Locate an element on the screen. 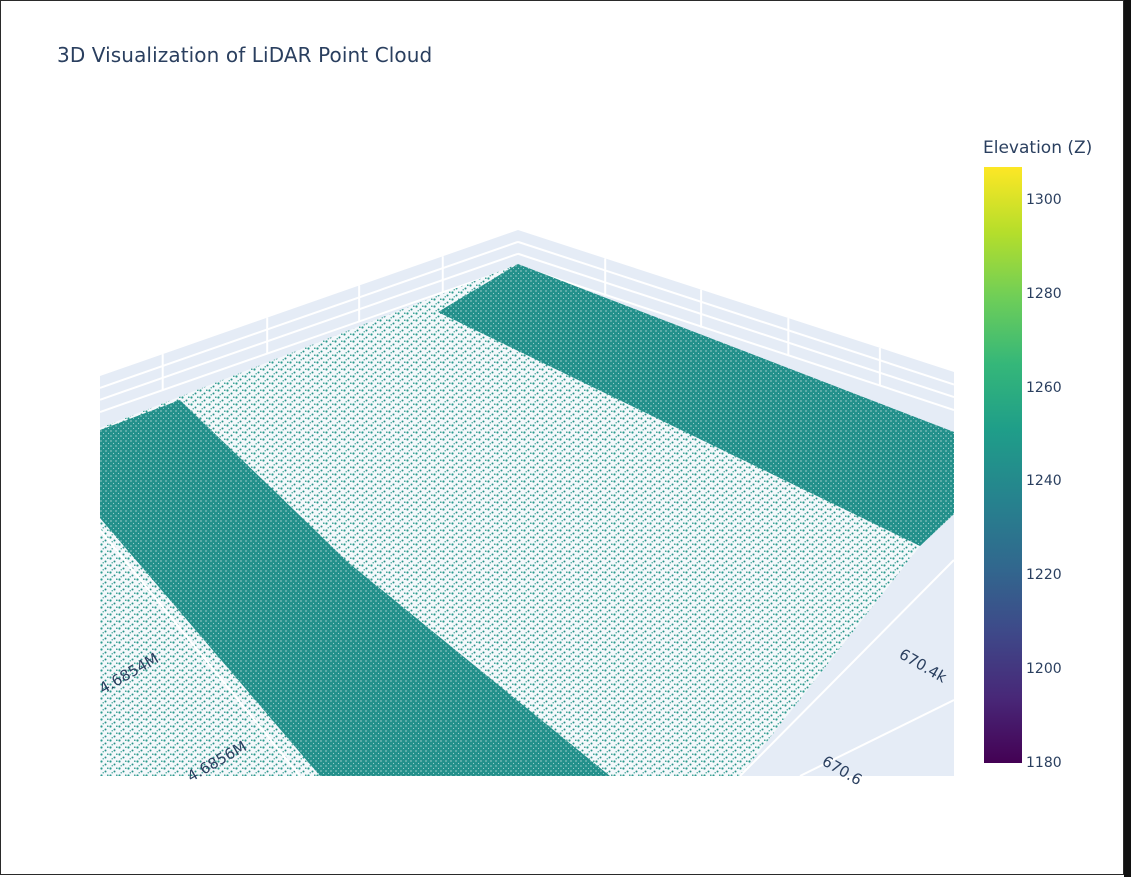  back-wall-left is located at coordinates (309, 321).